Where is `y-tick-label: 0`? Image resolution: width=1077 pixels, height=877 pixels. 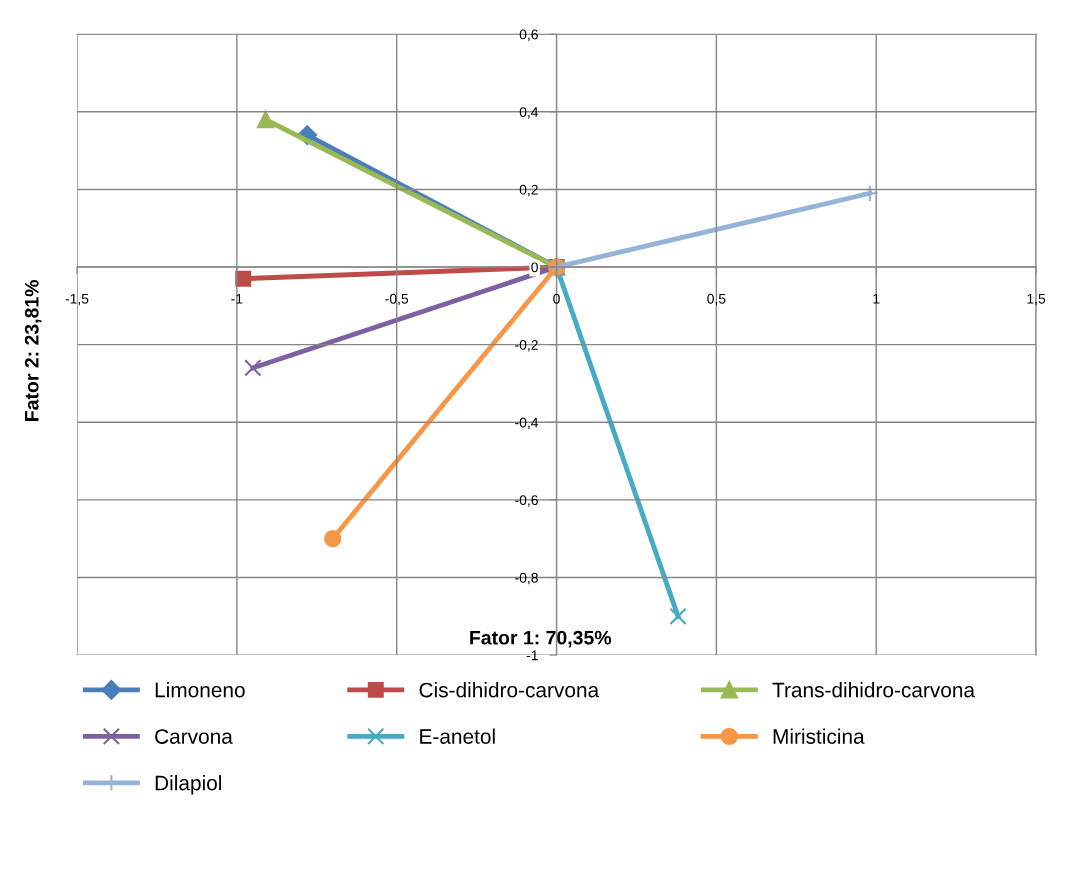
y-tick-label: 0 is located at coordinates (534, 267).